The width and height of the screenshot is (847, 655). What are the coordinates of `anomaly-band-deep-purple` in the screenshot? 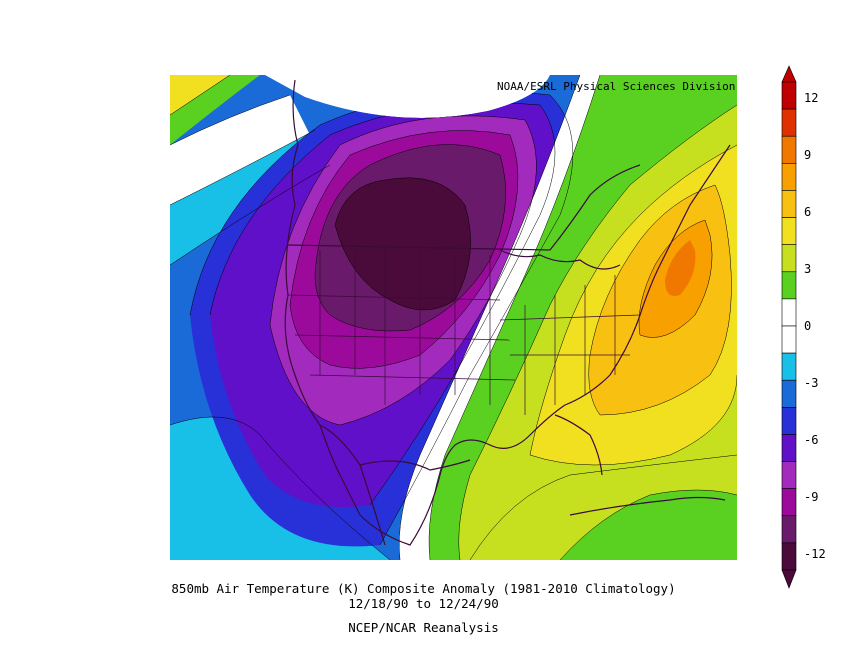 It's located at (403, 243).